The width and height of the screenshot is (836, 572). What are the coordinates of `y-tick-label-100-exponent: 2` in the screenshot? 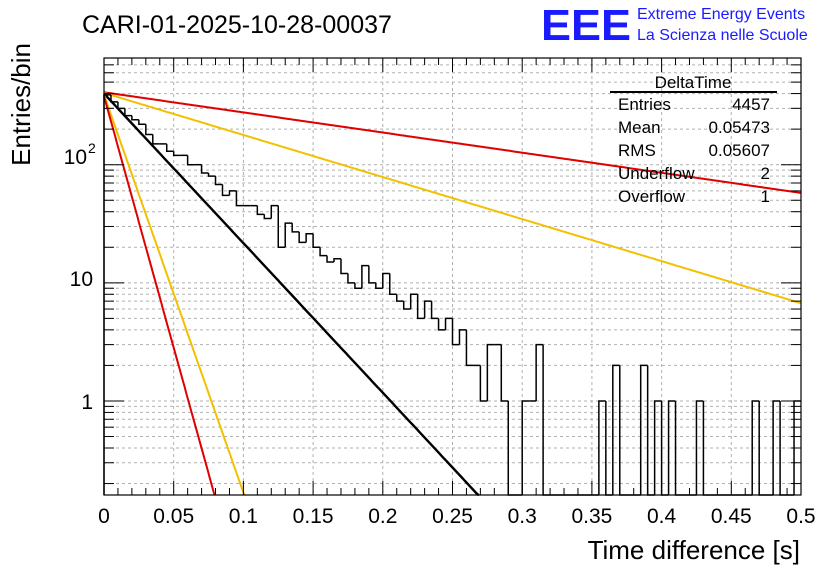 It's located at (92, 148).